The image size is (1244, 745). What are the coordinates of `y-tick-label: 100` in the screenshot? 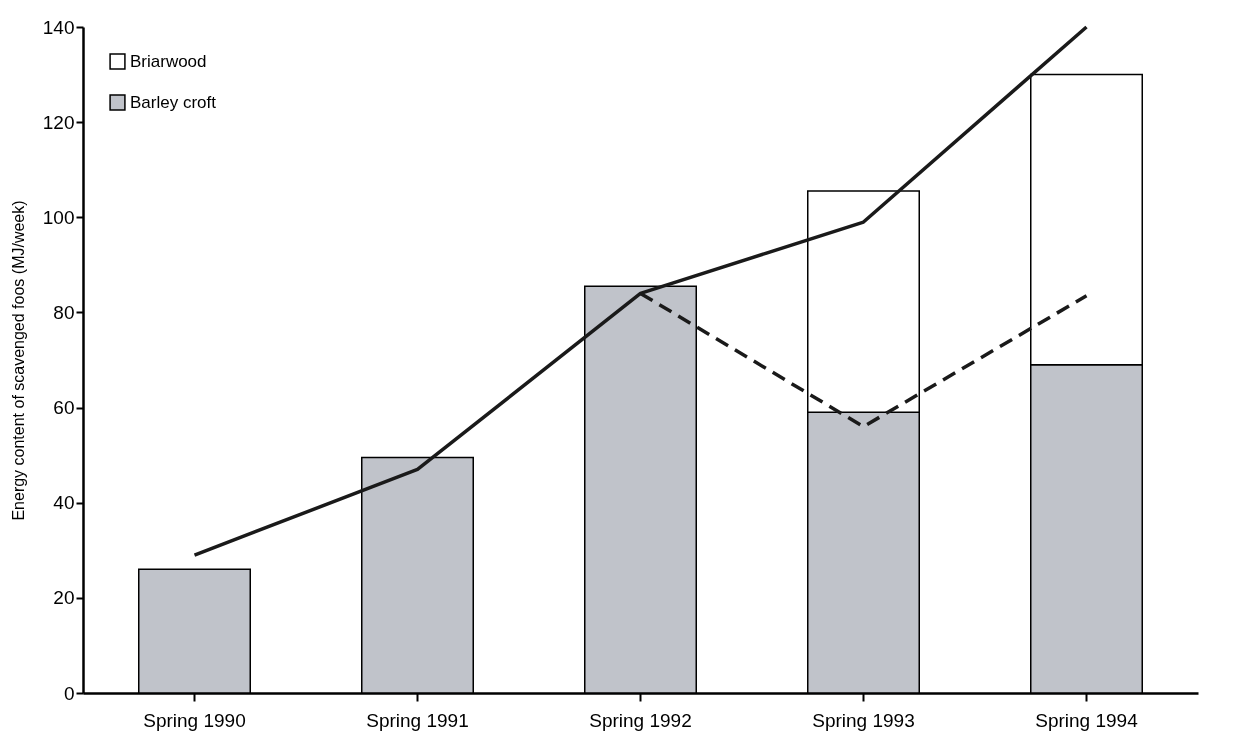 It's located at (58, 217).